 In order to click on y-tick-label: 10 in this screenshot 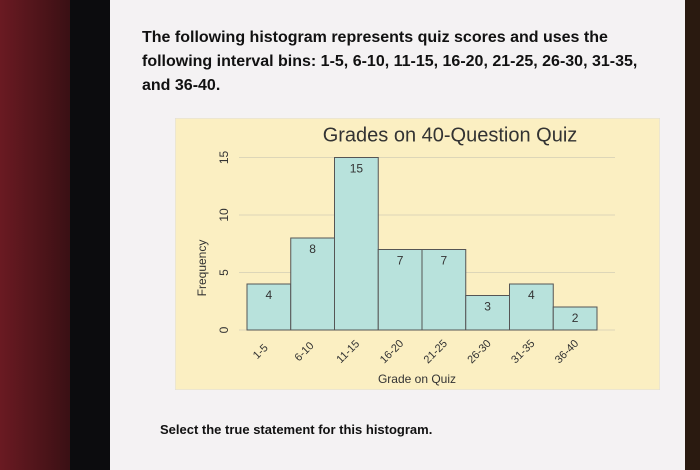, I will do `click(224, 215)`.